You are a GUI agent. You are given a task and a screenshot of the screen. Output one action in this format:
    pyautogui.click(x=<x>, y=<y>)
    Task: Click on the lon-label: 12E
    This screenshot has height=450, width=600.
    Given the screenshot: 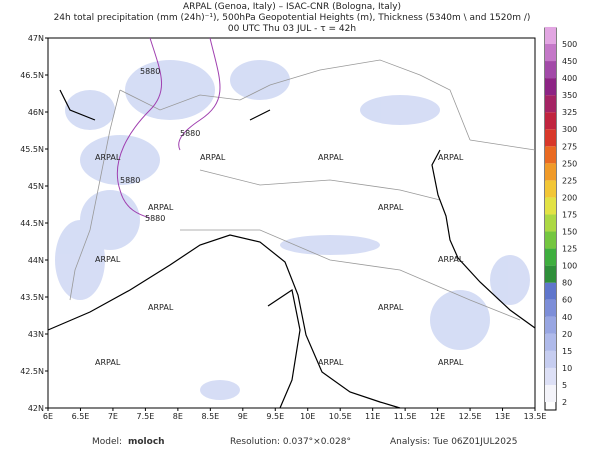 What is the action you would take?
    pyautogui.click(x=437, y=416)
    